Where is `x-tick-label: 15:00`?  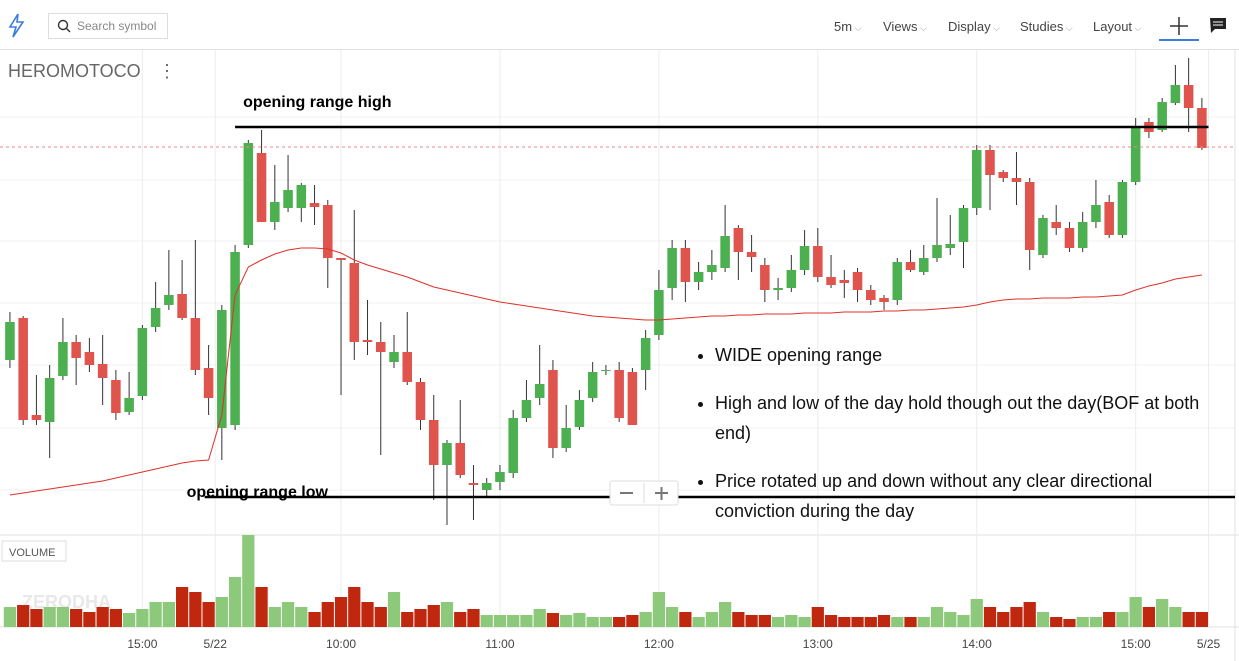 x-tick-label: 15:00 is located at coordinates (1136, 644).